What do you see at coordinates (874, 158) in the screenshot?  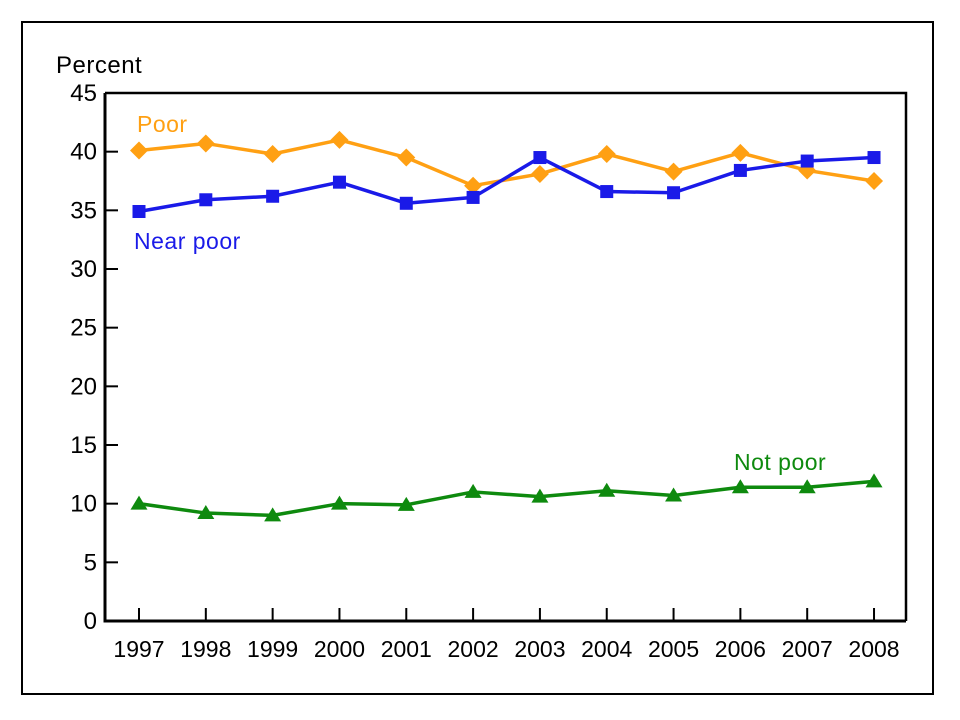 I see `marker-near-poor-2008` at bounding box center [874, 158].